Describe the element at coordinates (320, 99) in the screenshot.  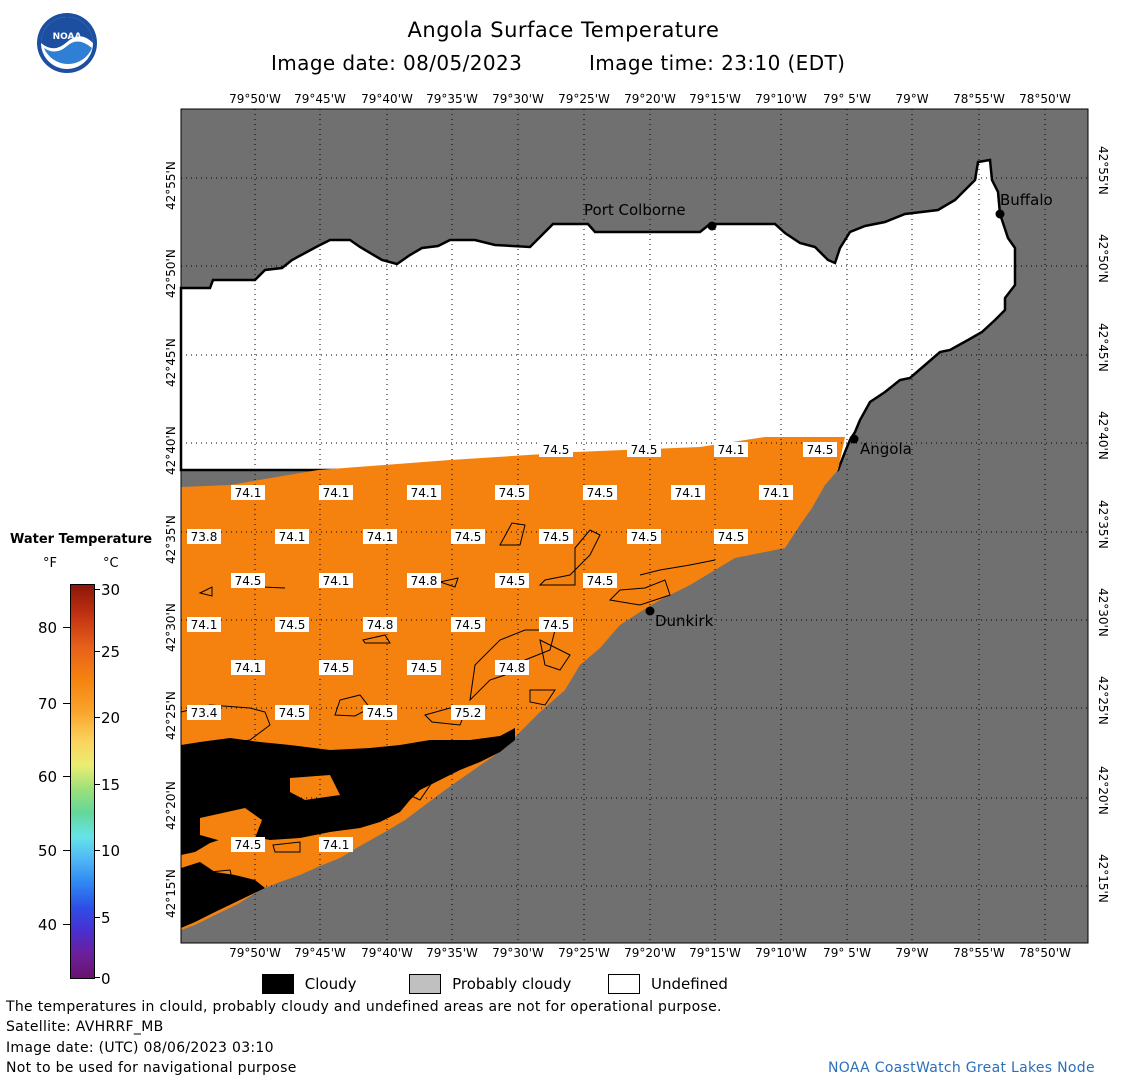
I see `lon-top-tick-label: 79°45'W` at that location.